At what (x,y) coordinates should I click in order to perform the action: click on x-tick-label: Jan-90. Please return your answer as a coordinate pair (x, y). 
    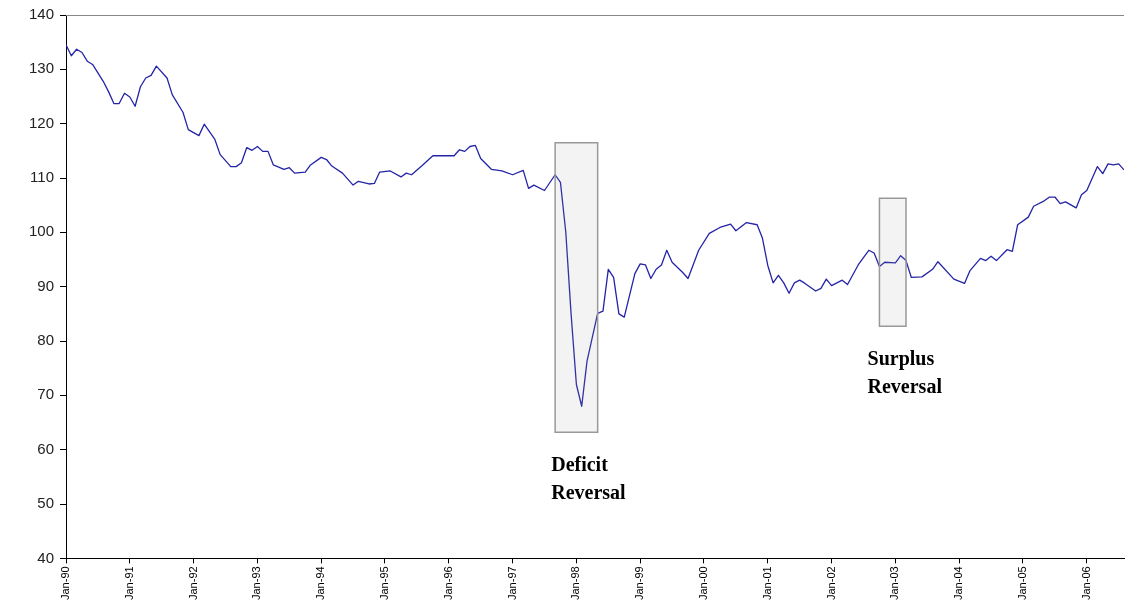
    Looking at the image, I should click on (65, 583).